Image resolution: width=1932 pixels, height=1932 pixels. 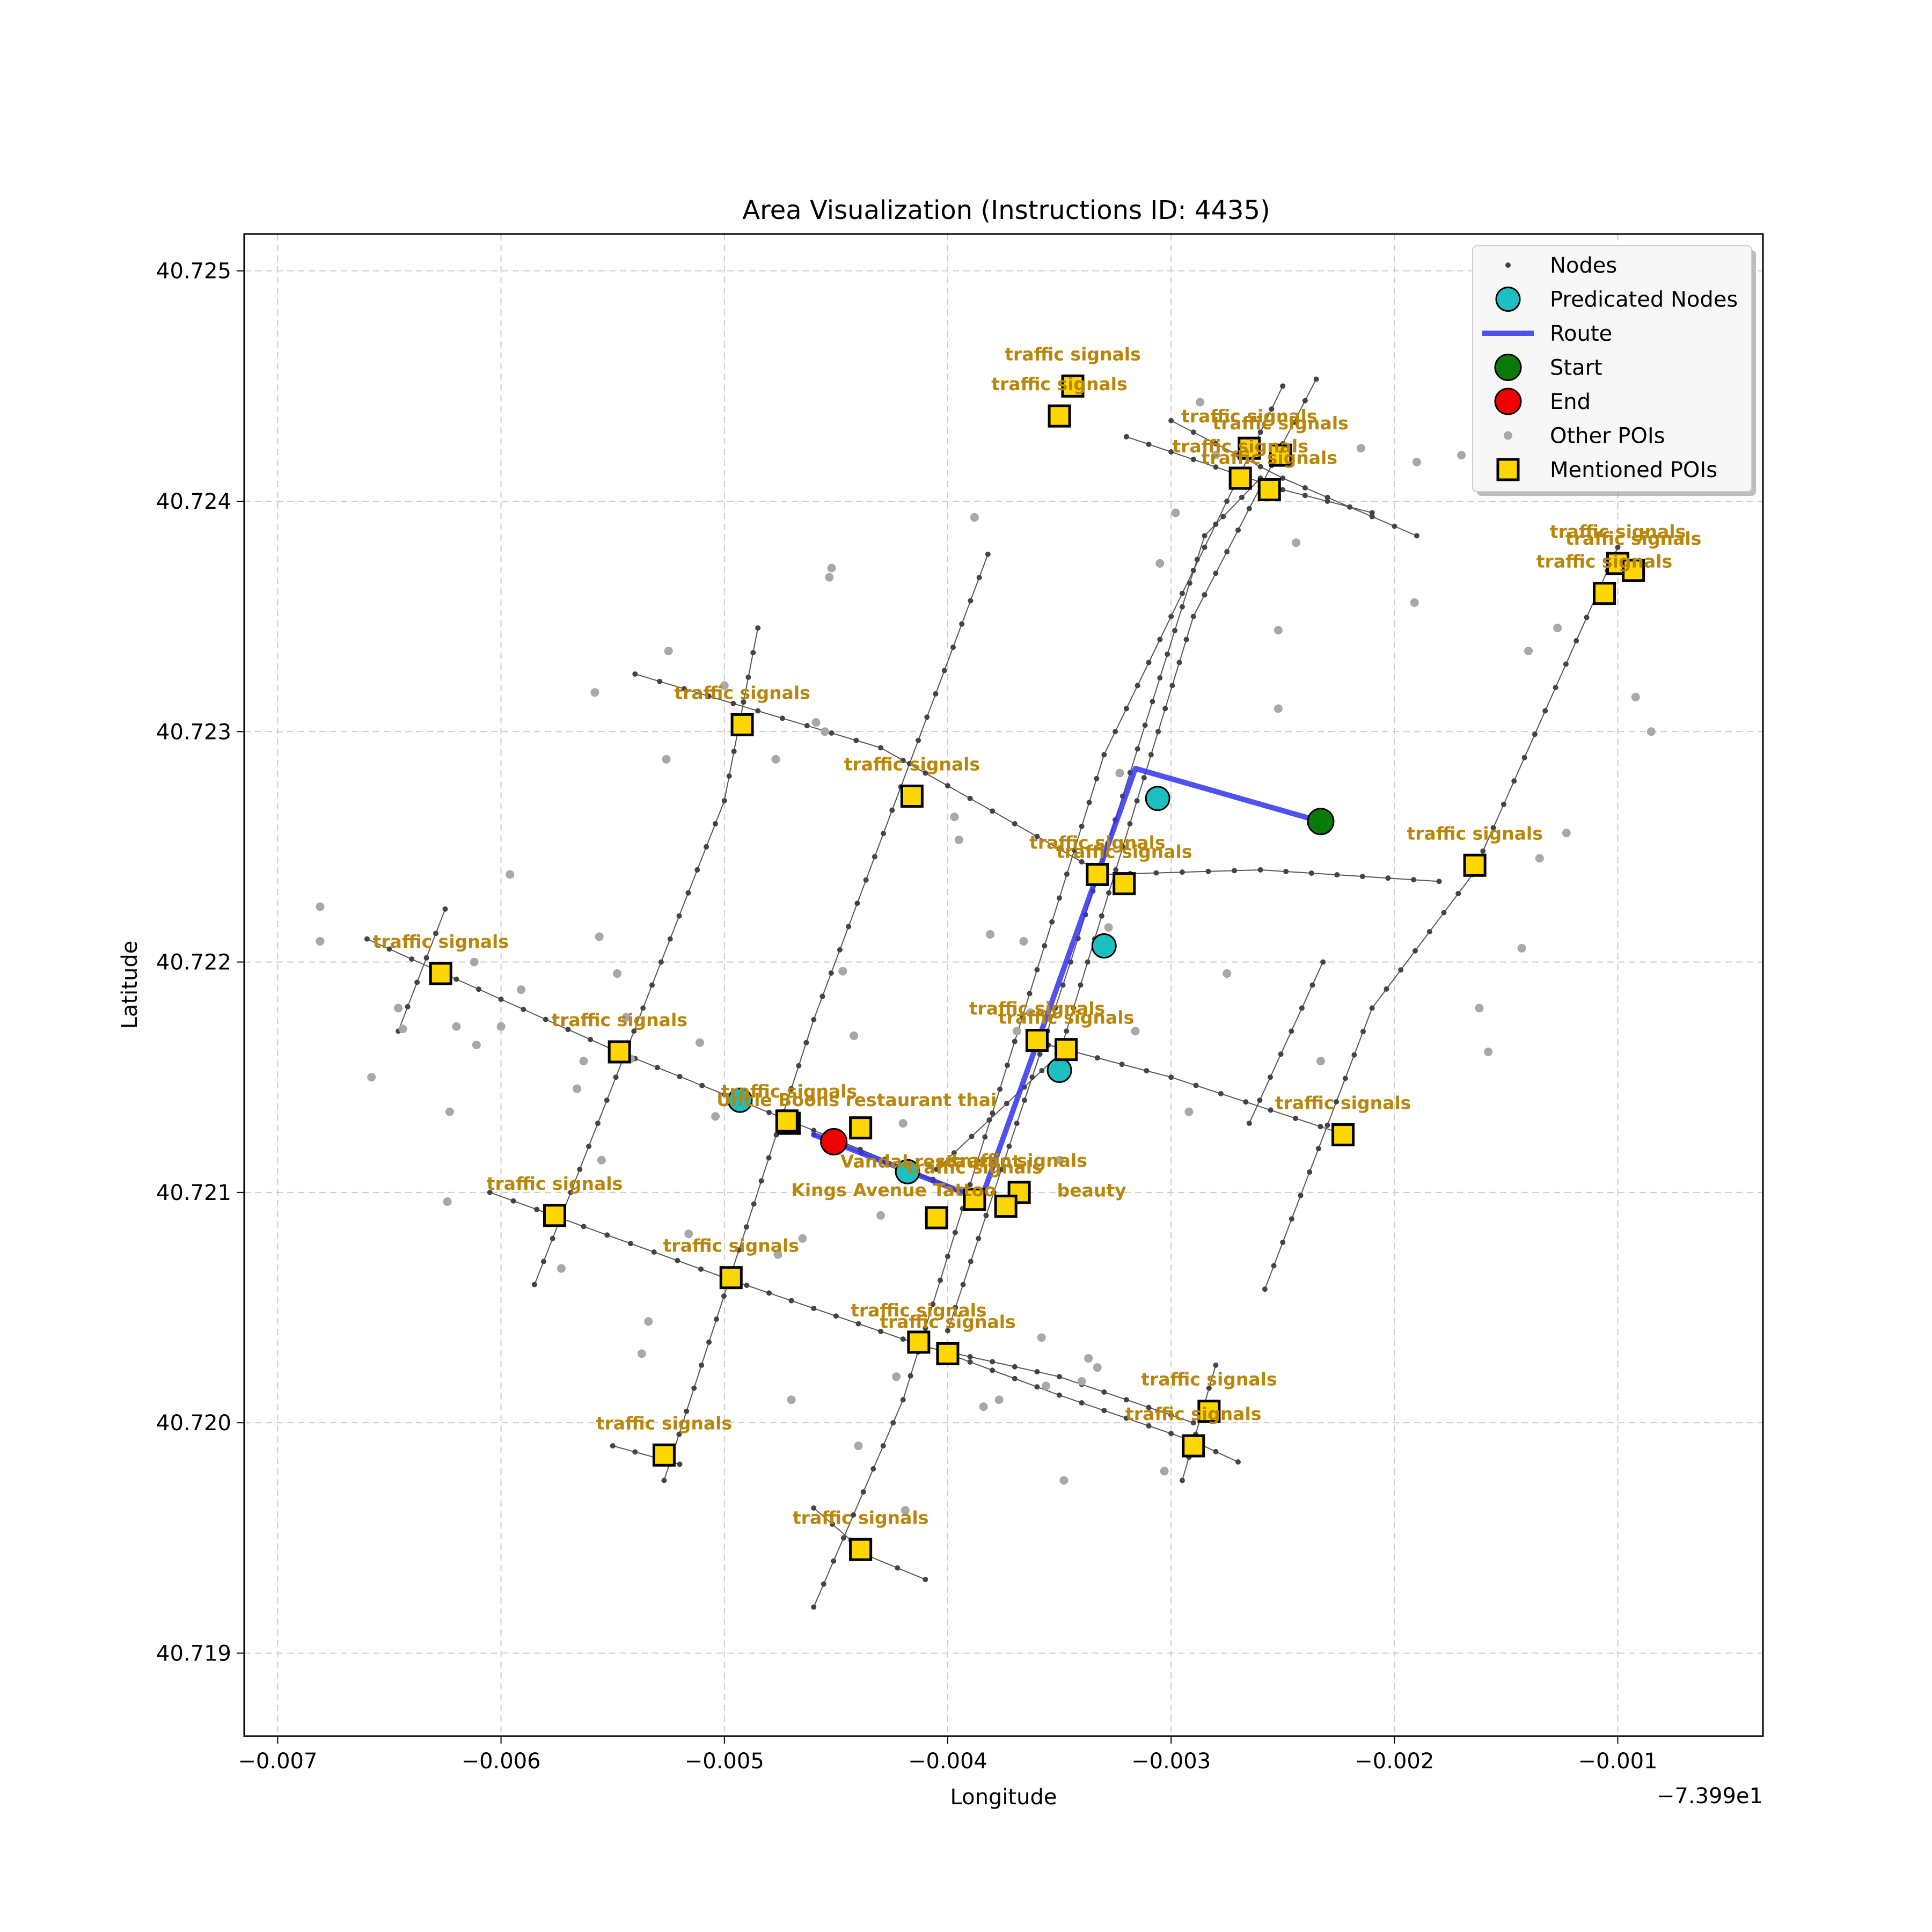 What do you see at coordinates (1576, 368) in the screenshot?
I see `legend-label: Start` at bounding box center [1576, 368].